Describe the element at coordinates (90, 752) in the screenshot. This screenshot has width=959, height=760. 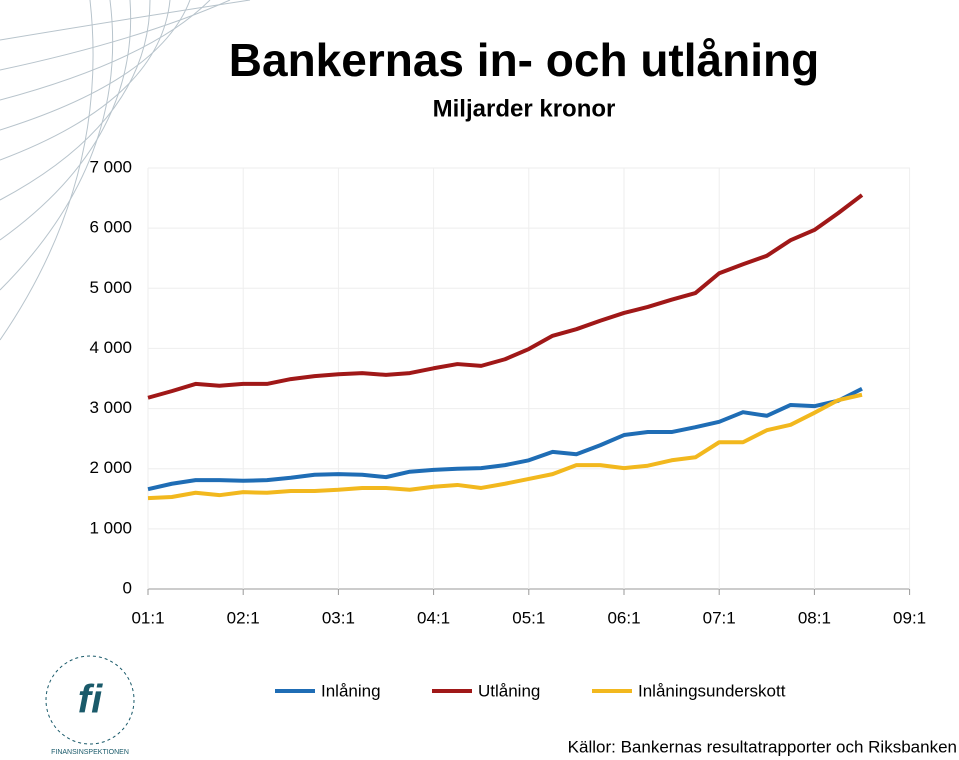
I see `logo-text: FINANSINSPEKTIONEN` at that location.